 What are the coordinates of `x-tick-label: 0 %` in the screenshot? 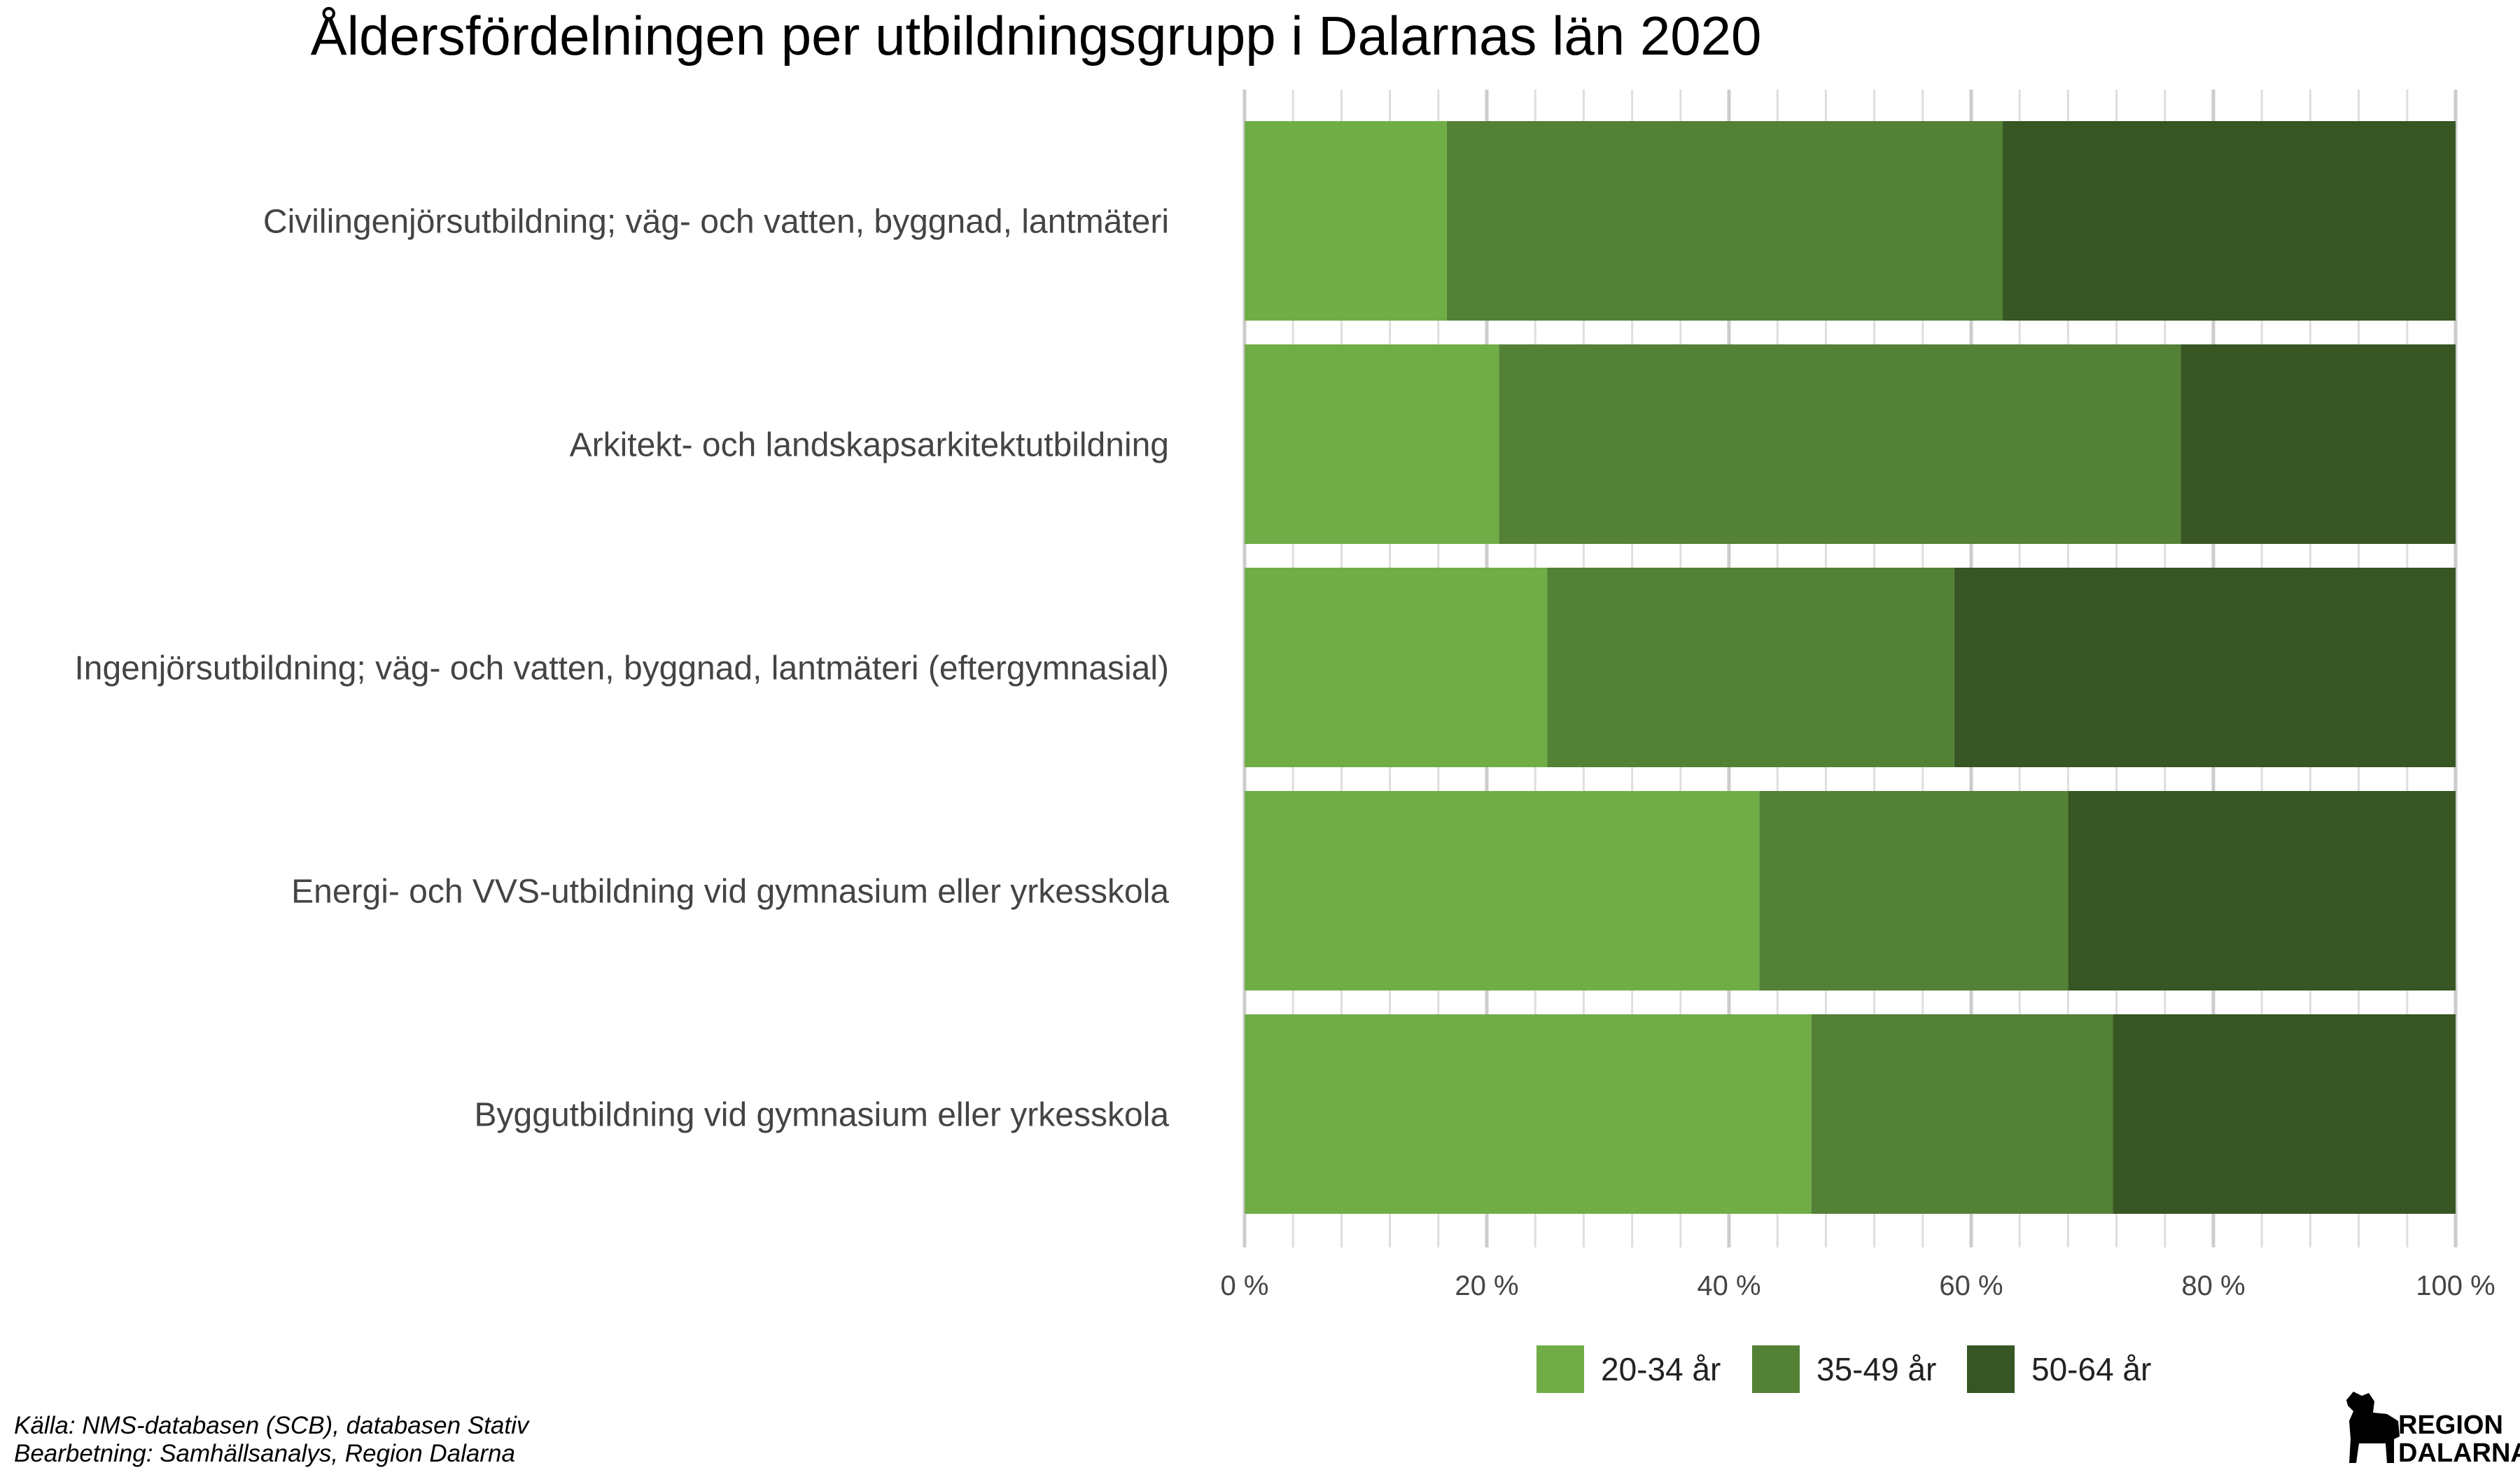 It's located at (1245, 1285).